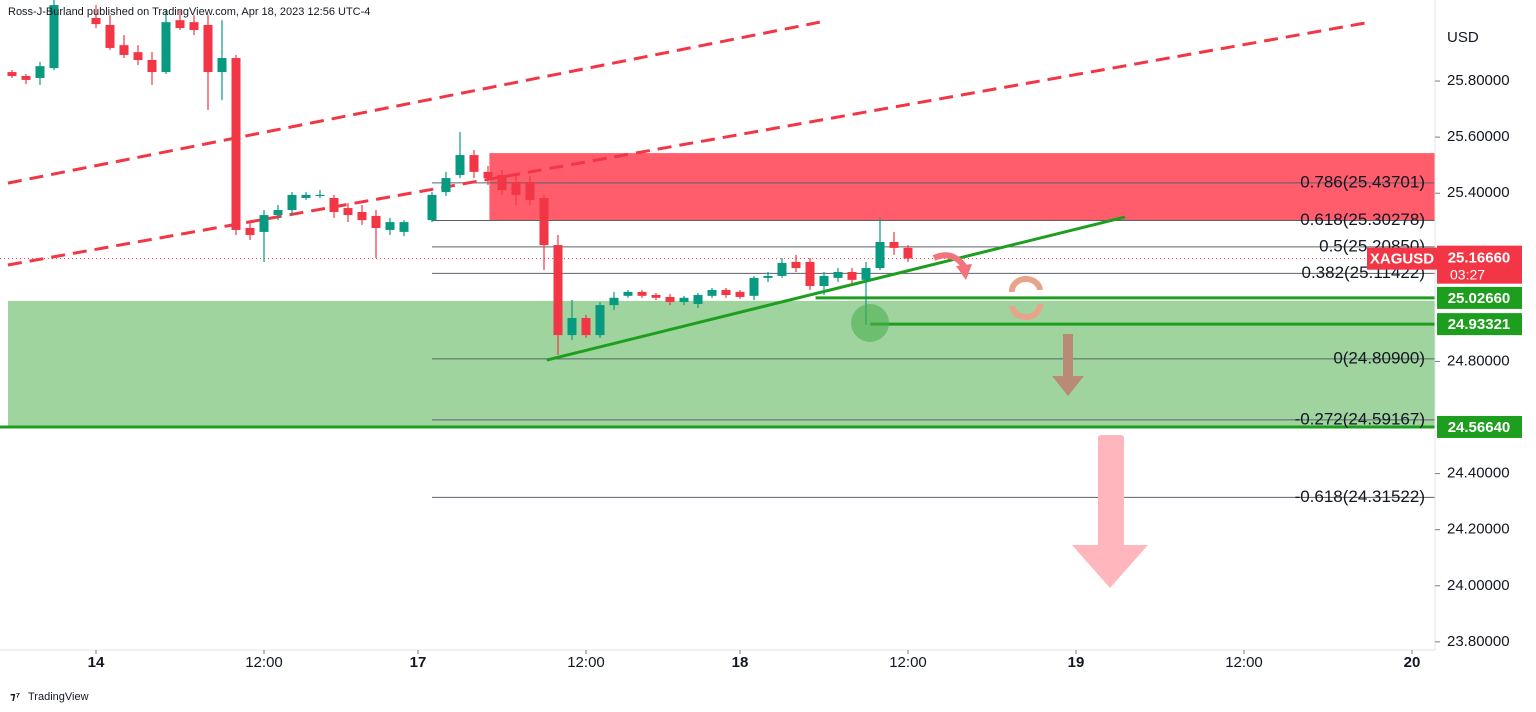 Image resolution: width=1536 pixels, height=712 pixels. I want to click on footer-logo: ⁊⁷, so click(15, 697).